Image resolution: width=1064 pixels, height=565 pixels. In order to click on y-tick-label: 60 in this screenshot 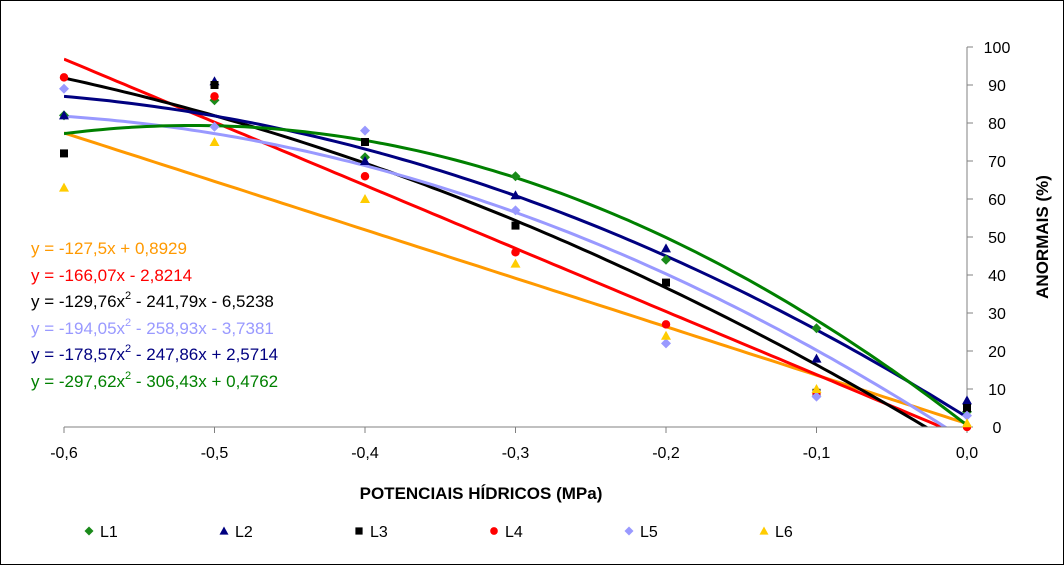, I will do `click(997, 200)`.